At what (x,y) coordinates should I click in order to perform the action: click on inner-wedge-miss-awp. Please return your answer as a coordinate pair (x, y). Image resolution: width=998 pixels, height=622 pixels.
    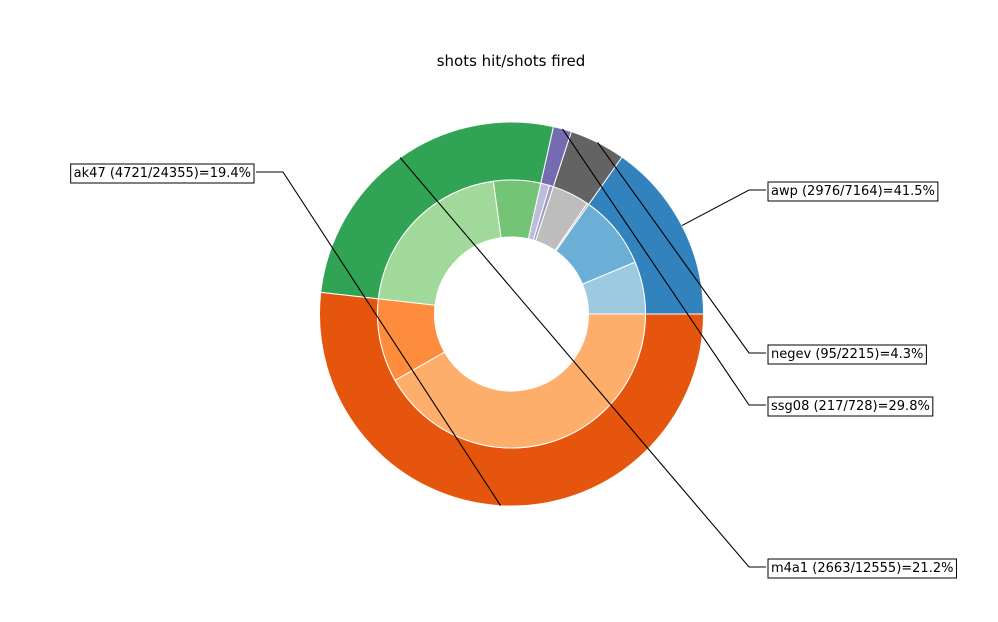
    Looking at the image, I should click on (614, 288).